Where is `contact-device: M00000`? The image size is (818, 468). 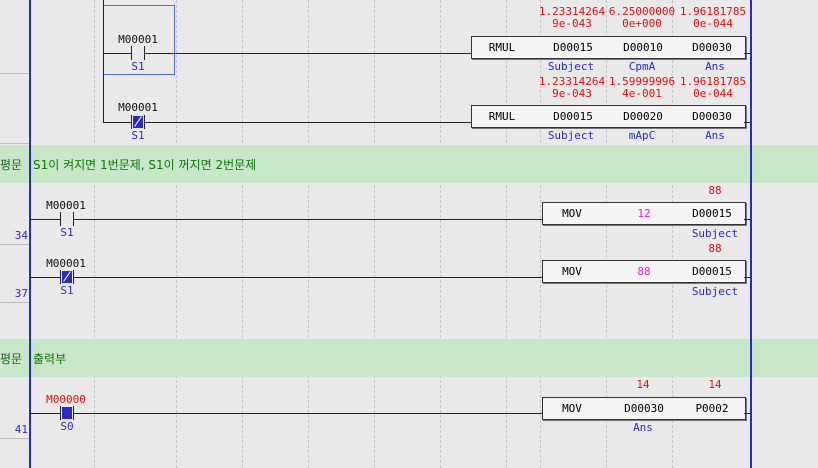
contact-device: M00000 is located at coordinates (66, 399).